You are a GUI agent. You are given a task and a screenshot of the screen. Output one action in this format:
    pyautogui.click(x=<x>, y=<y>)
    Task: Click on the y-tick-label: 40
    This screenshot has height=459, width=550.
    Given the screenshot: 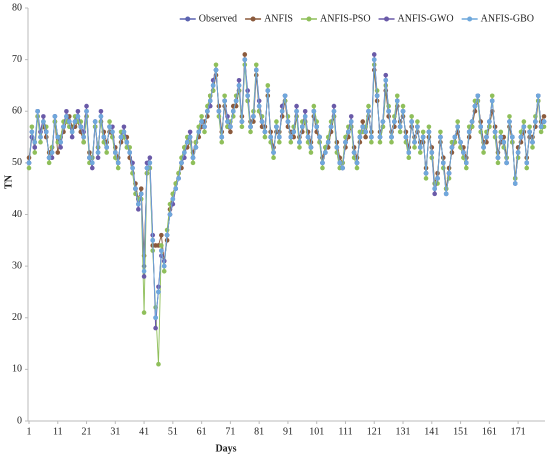 What is the action you would take?
    pyautogui.click(x=17, y=214)
    